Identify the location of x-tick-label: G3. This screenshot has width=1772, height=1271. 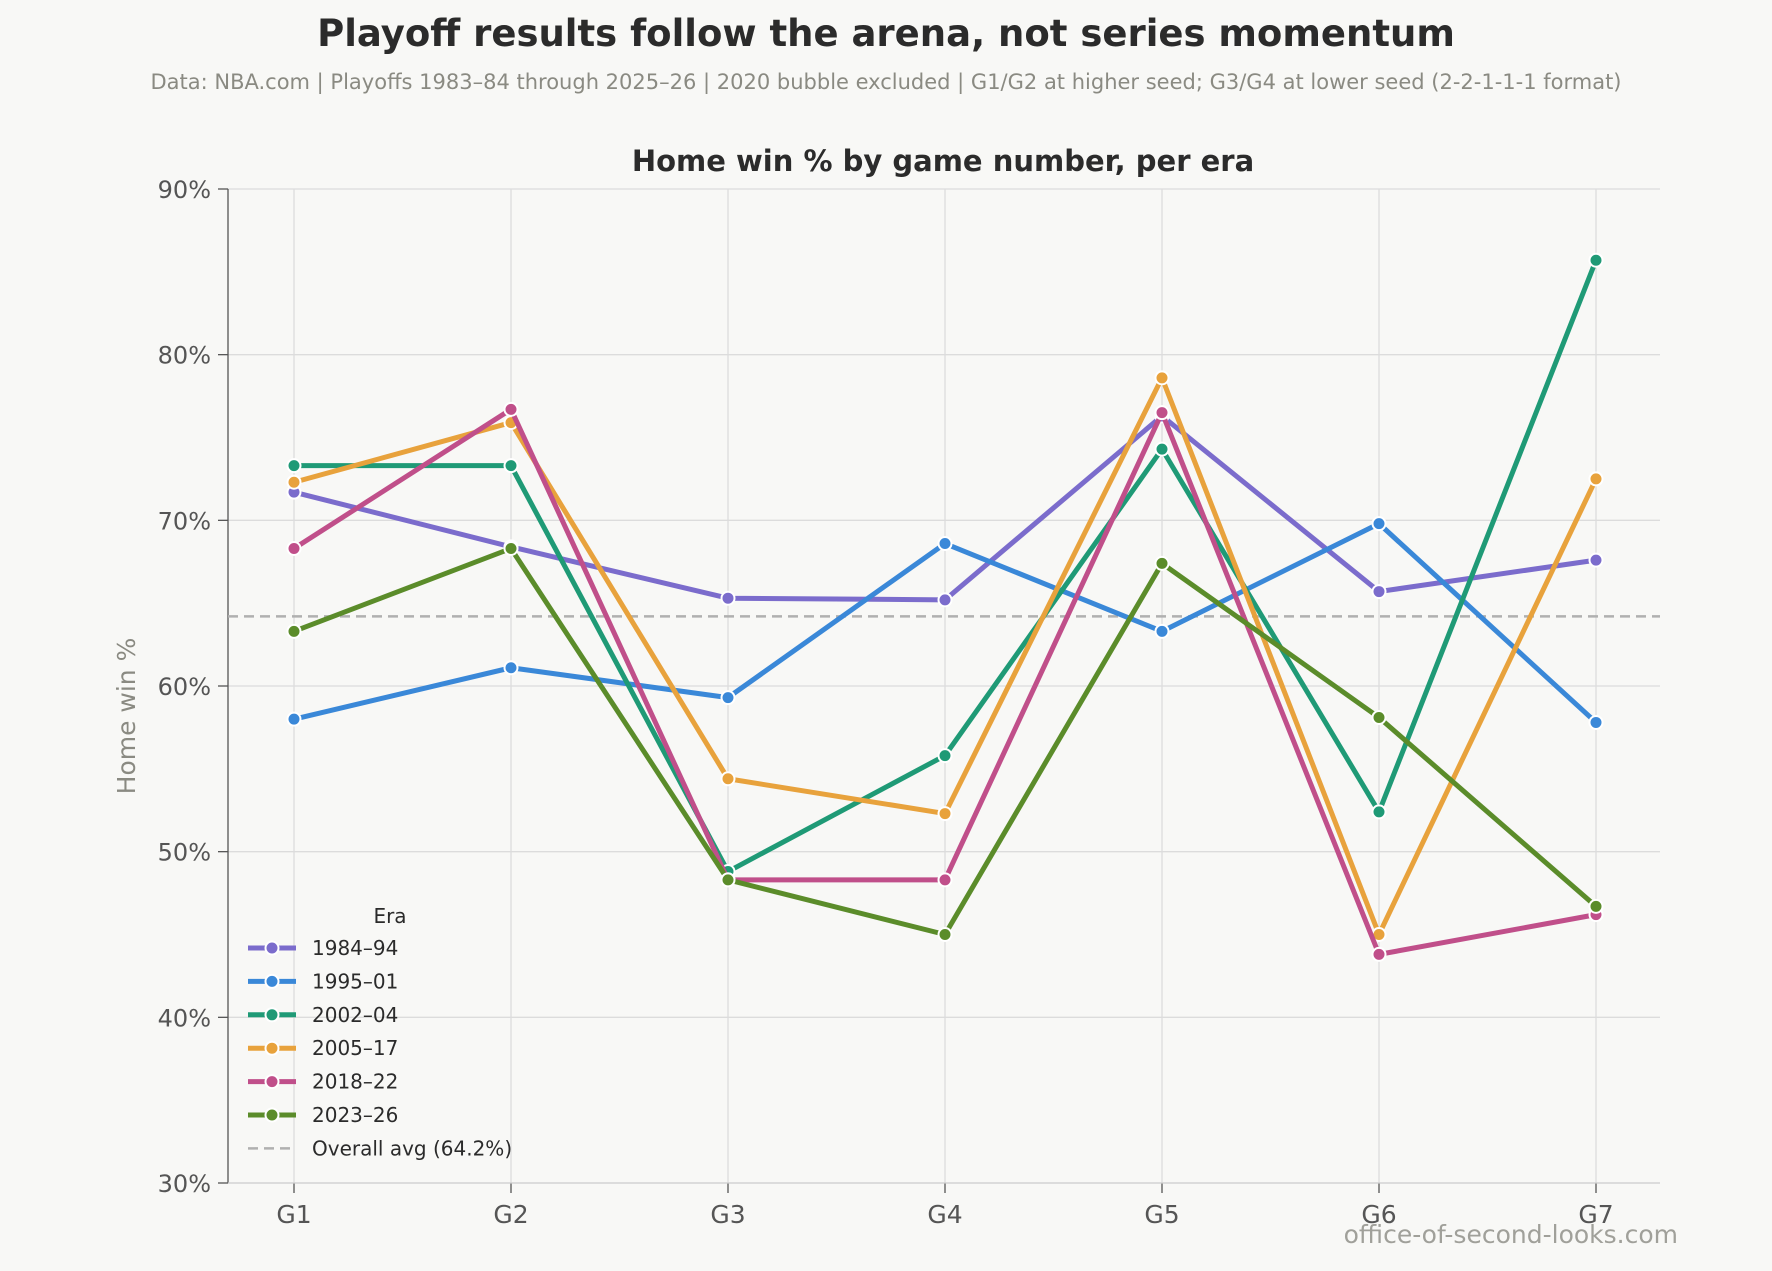
(727, 1214).